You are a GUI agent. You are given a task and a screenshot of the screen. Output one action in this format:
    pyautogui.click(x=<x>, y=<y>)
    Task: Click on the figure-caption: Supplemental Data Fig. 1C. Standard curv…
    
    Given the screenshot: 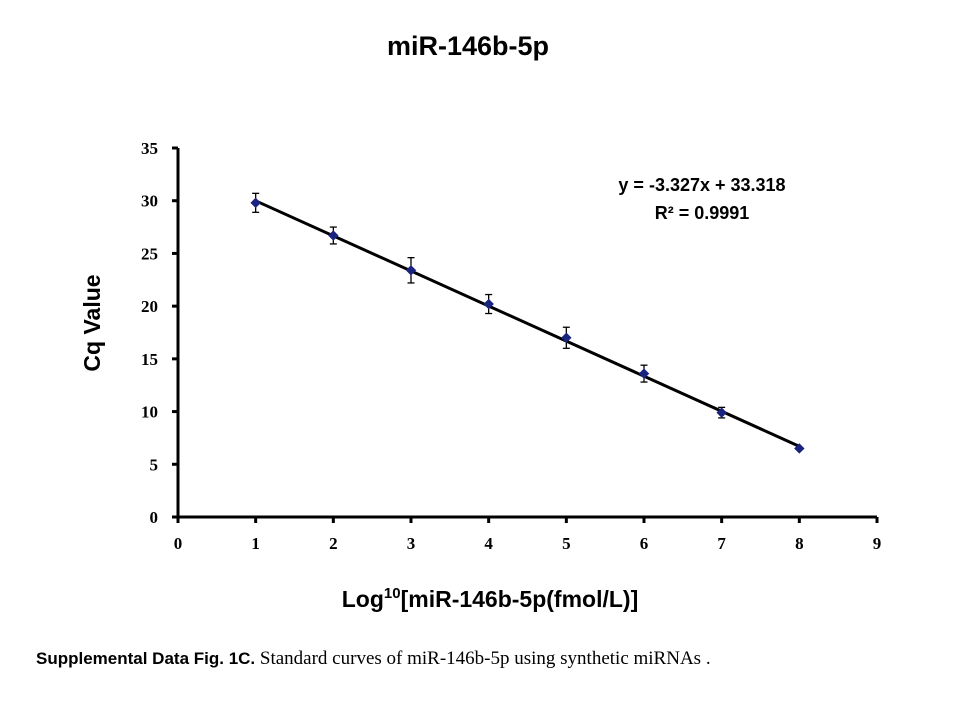 What is the action you would take?
    pyautogui.click(x=486, y=659)
    